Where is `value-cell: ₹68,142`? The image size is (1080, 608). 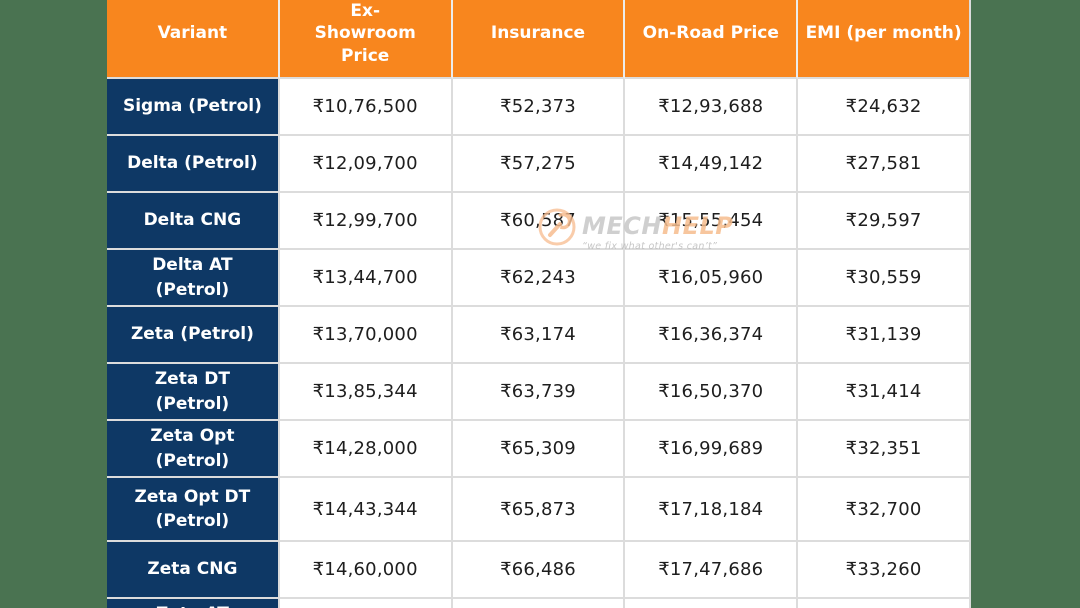 value-cell: ₹68,142 is located at coordinates (539, 603).